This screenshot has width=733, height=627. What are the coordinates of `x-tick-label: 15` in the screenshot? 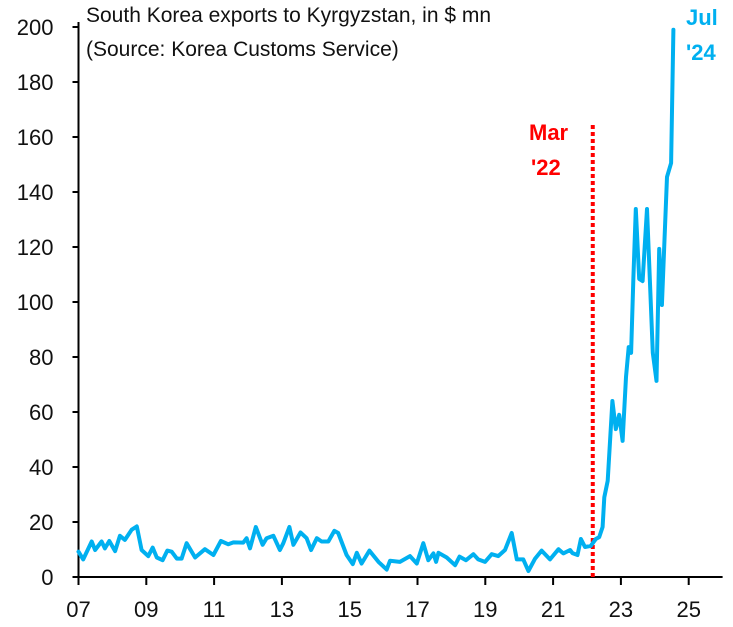 It's located at (349, 609).